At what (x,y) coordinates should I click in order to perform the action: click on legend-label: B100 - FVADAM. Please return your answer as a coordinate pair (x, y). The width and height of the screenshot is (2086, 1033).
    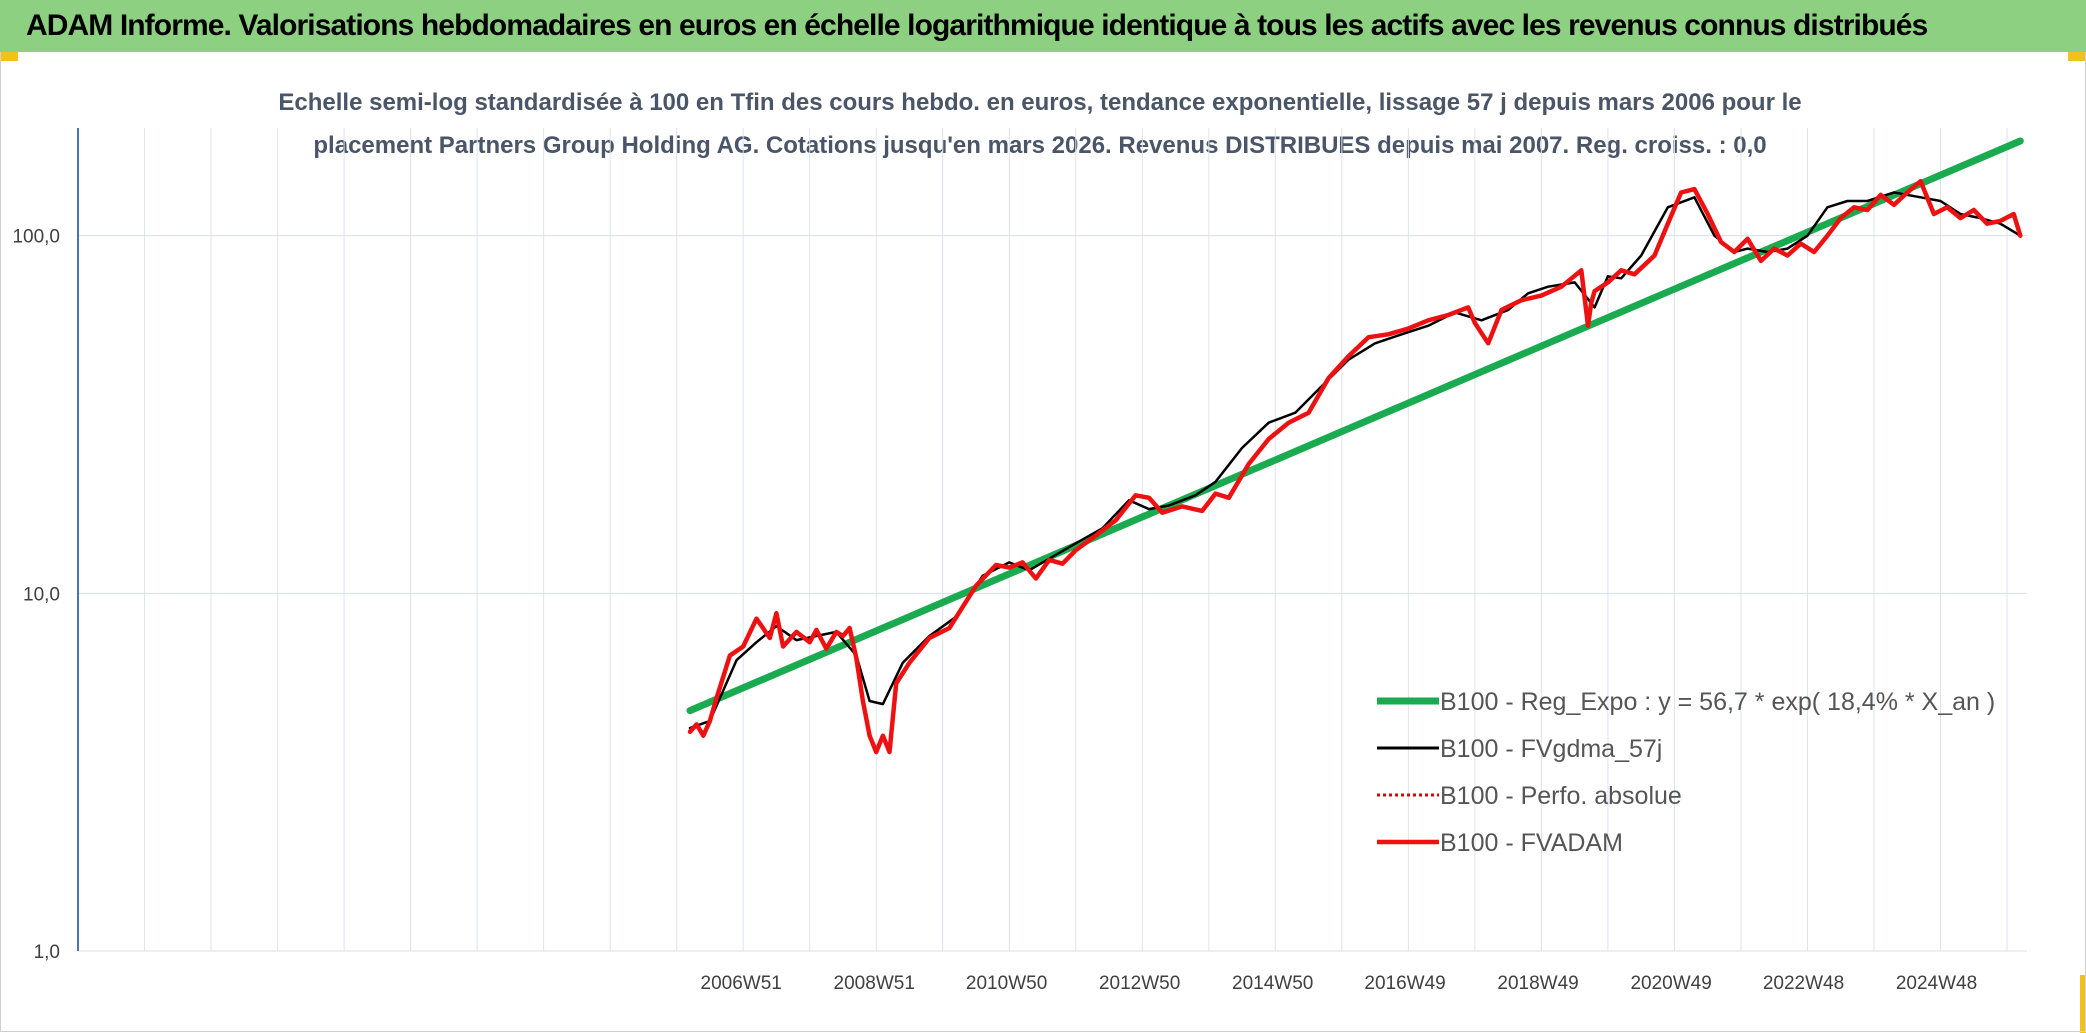
    Looking at the image, I should click on (1531, 843).